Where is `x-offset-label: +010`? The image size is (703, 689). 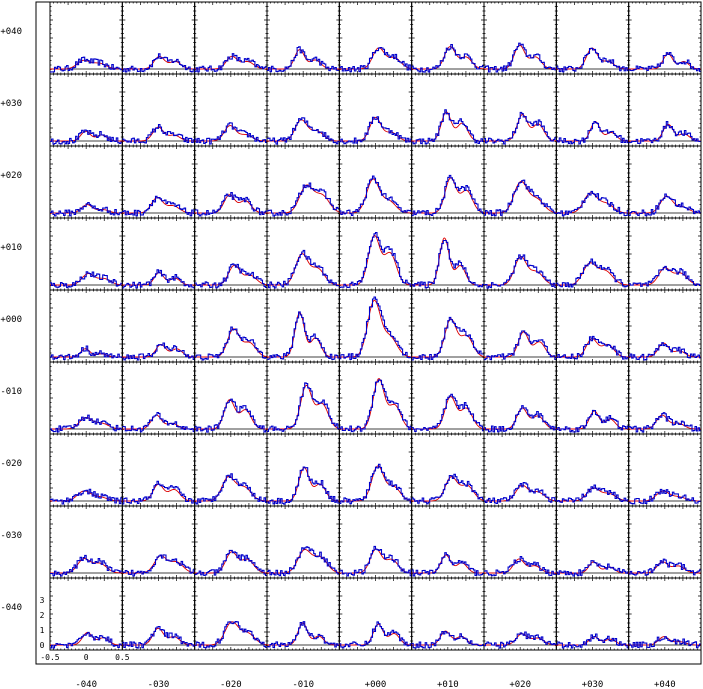
x-offset-label: +010 is located at coordinates (448, 684).